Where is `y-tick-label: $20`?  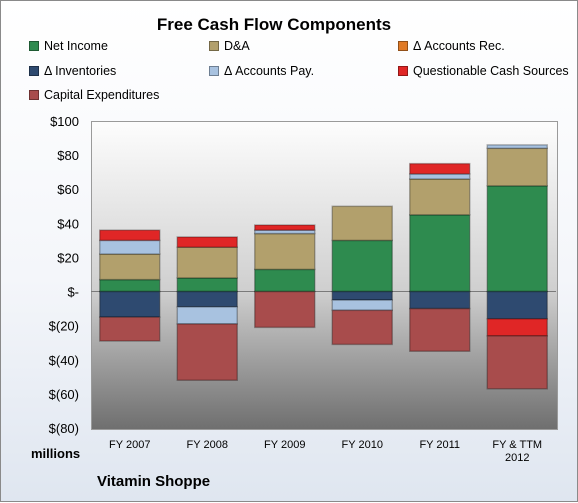 y-tick-label: $20 is located at coordinates (68, 257).